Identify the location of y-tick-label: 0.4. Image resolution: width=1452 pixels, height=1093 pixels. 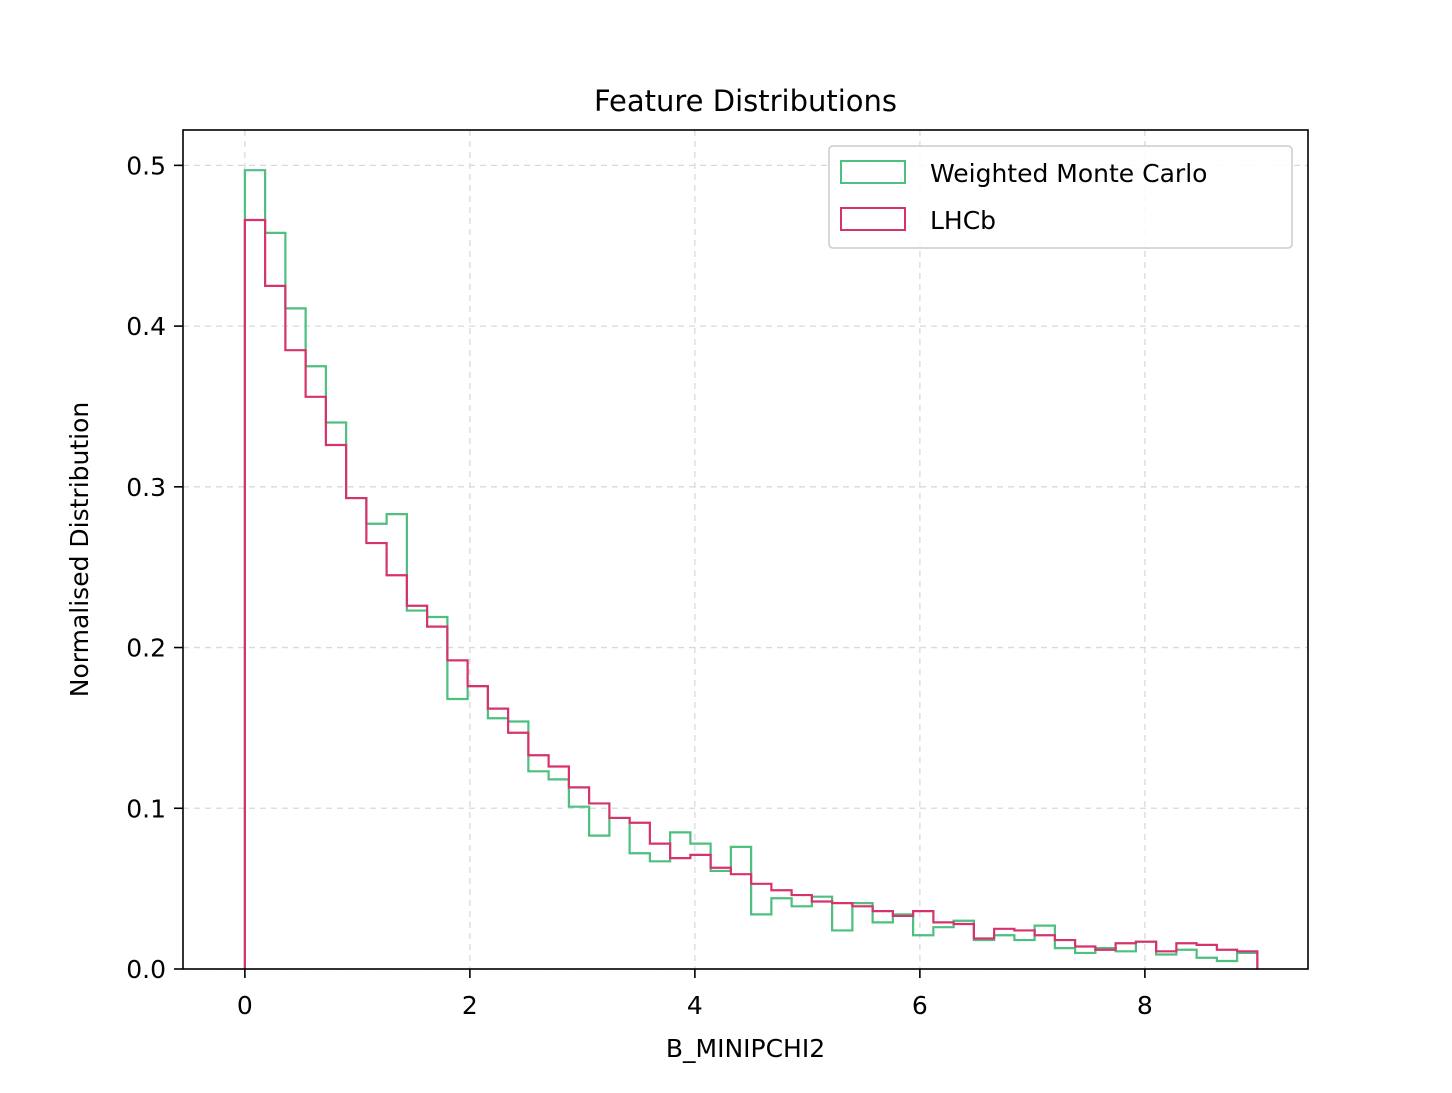
(146, 326).